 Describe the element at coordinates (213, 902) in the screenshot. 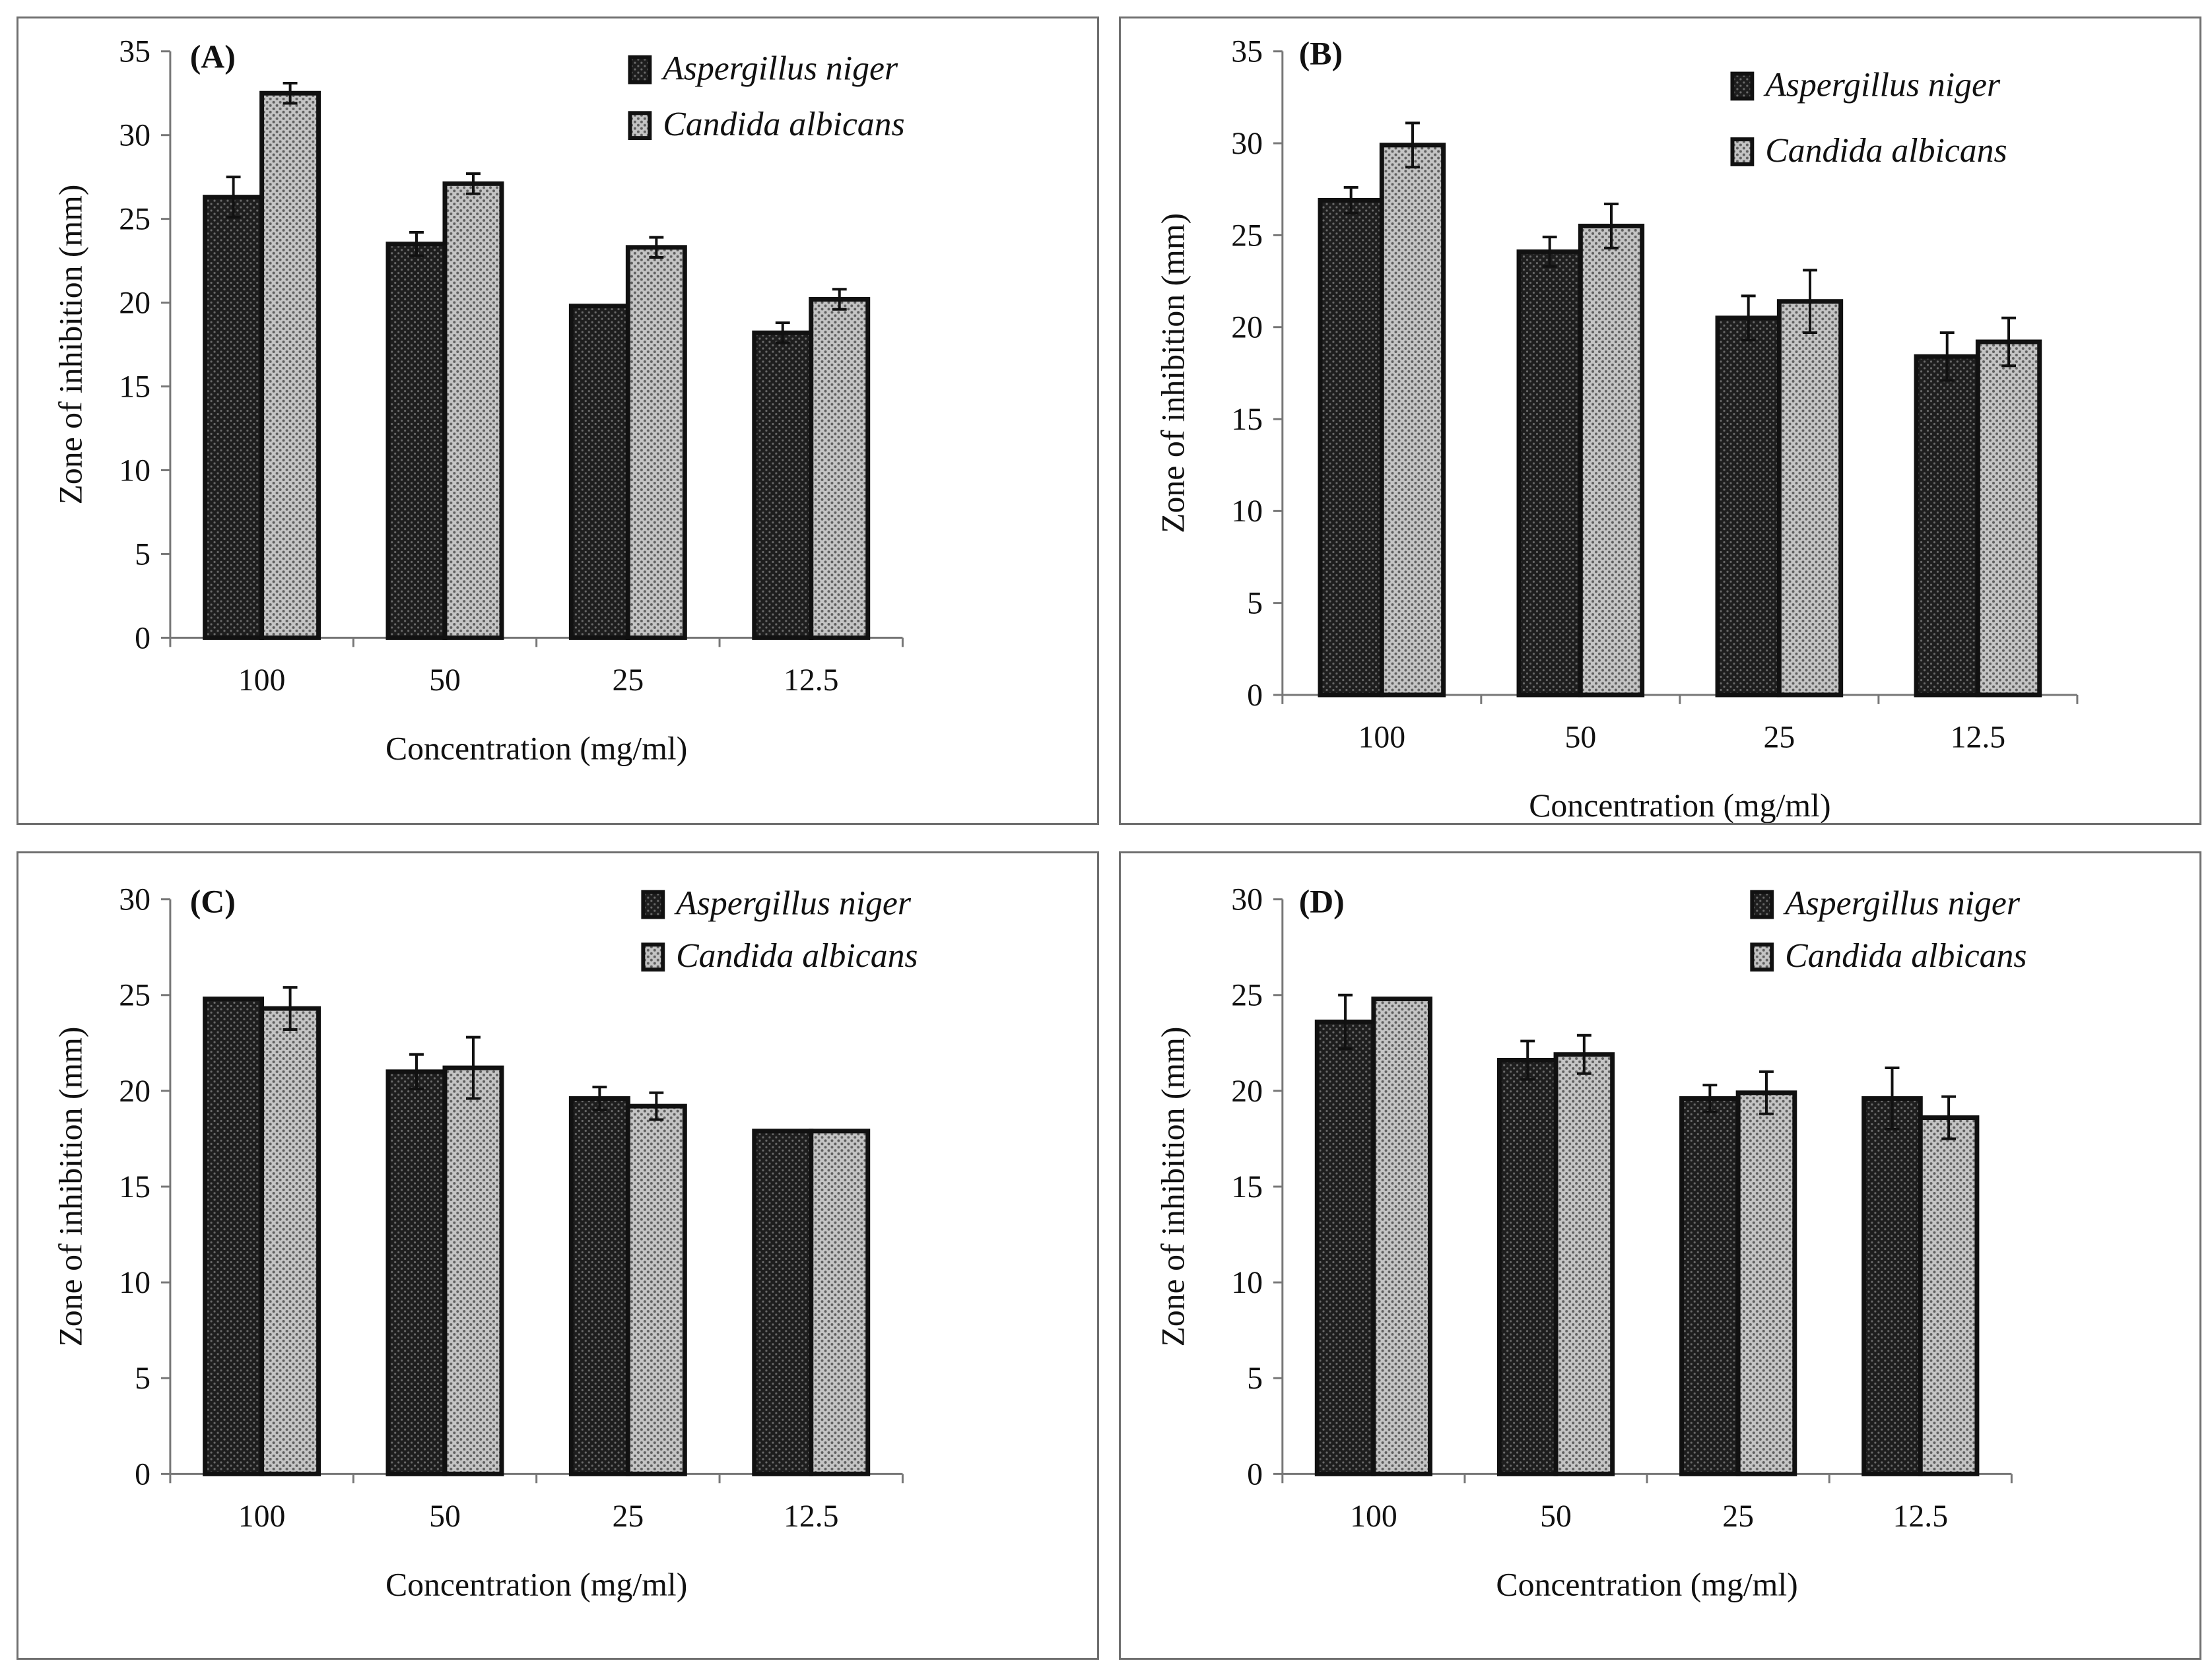

I see `panel-label: (C)` at that location.